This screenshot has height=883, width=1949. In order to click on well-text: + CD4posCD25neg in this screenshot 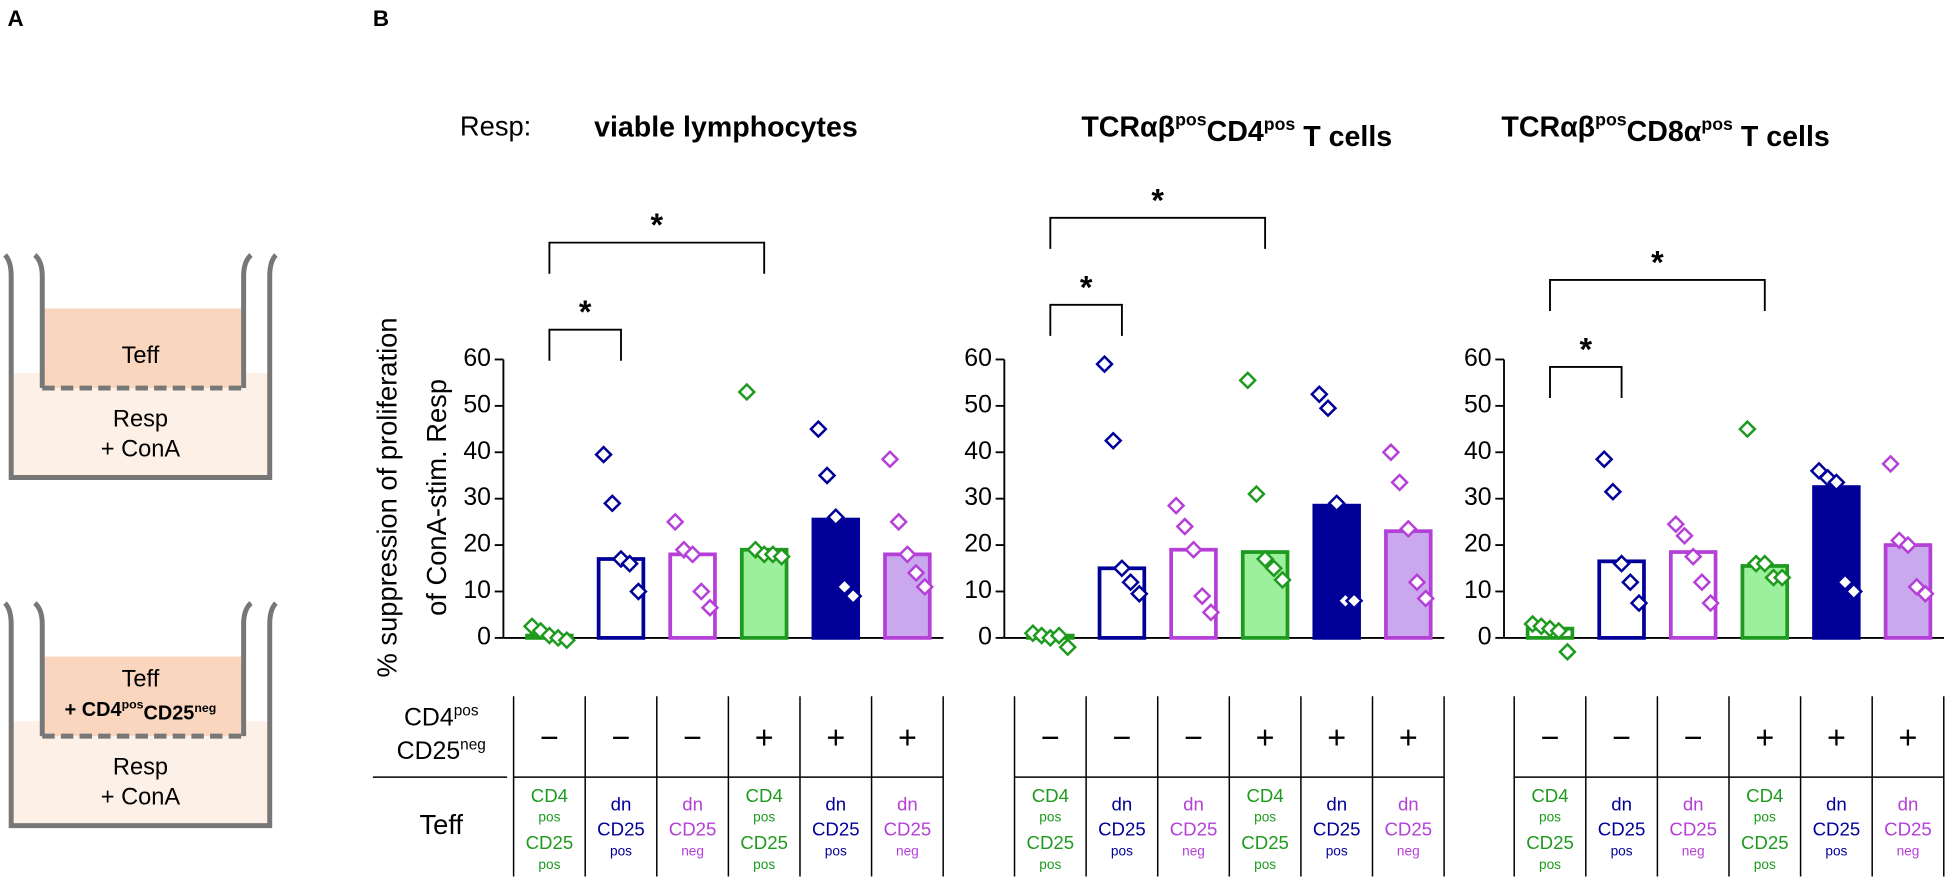, I will do `click(141, 711)`.